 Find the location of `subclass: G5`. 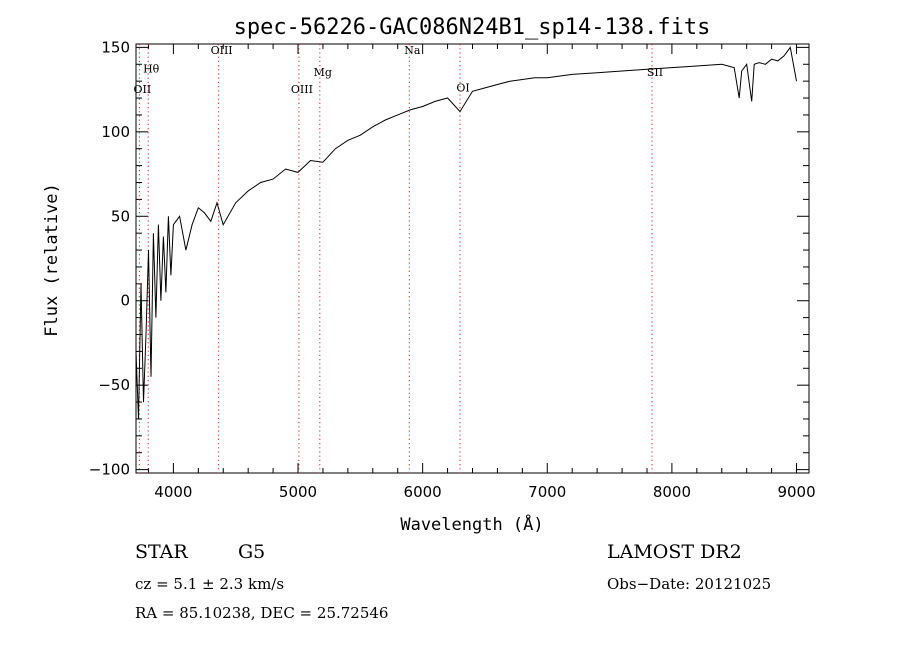

subclass: G5 is located at coordinates (252, 552).